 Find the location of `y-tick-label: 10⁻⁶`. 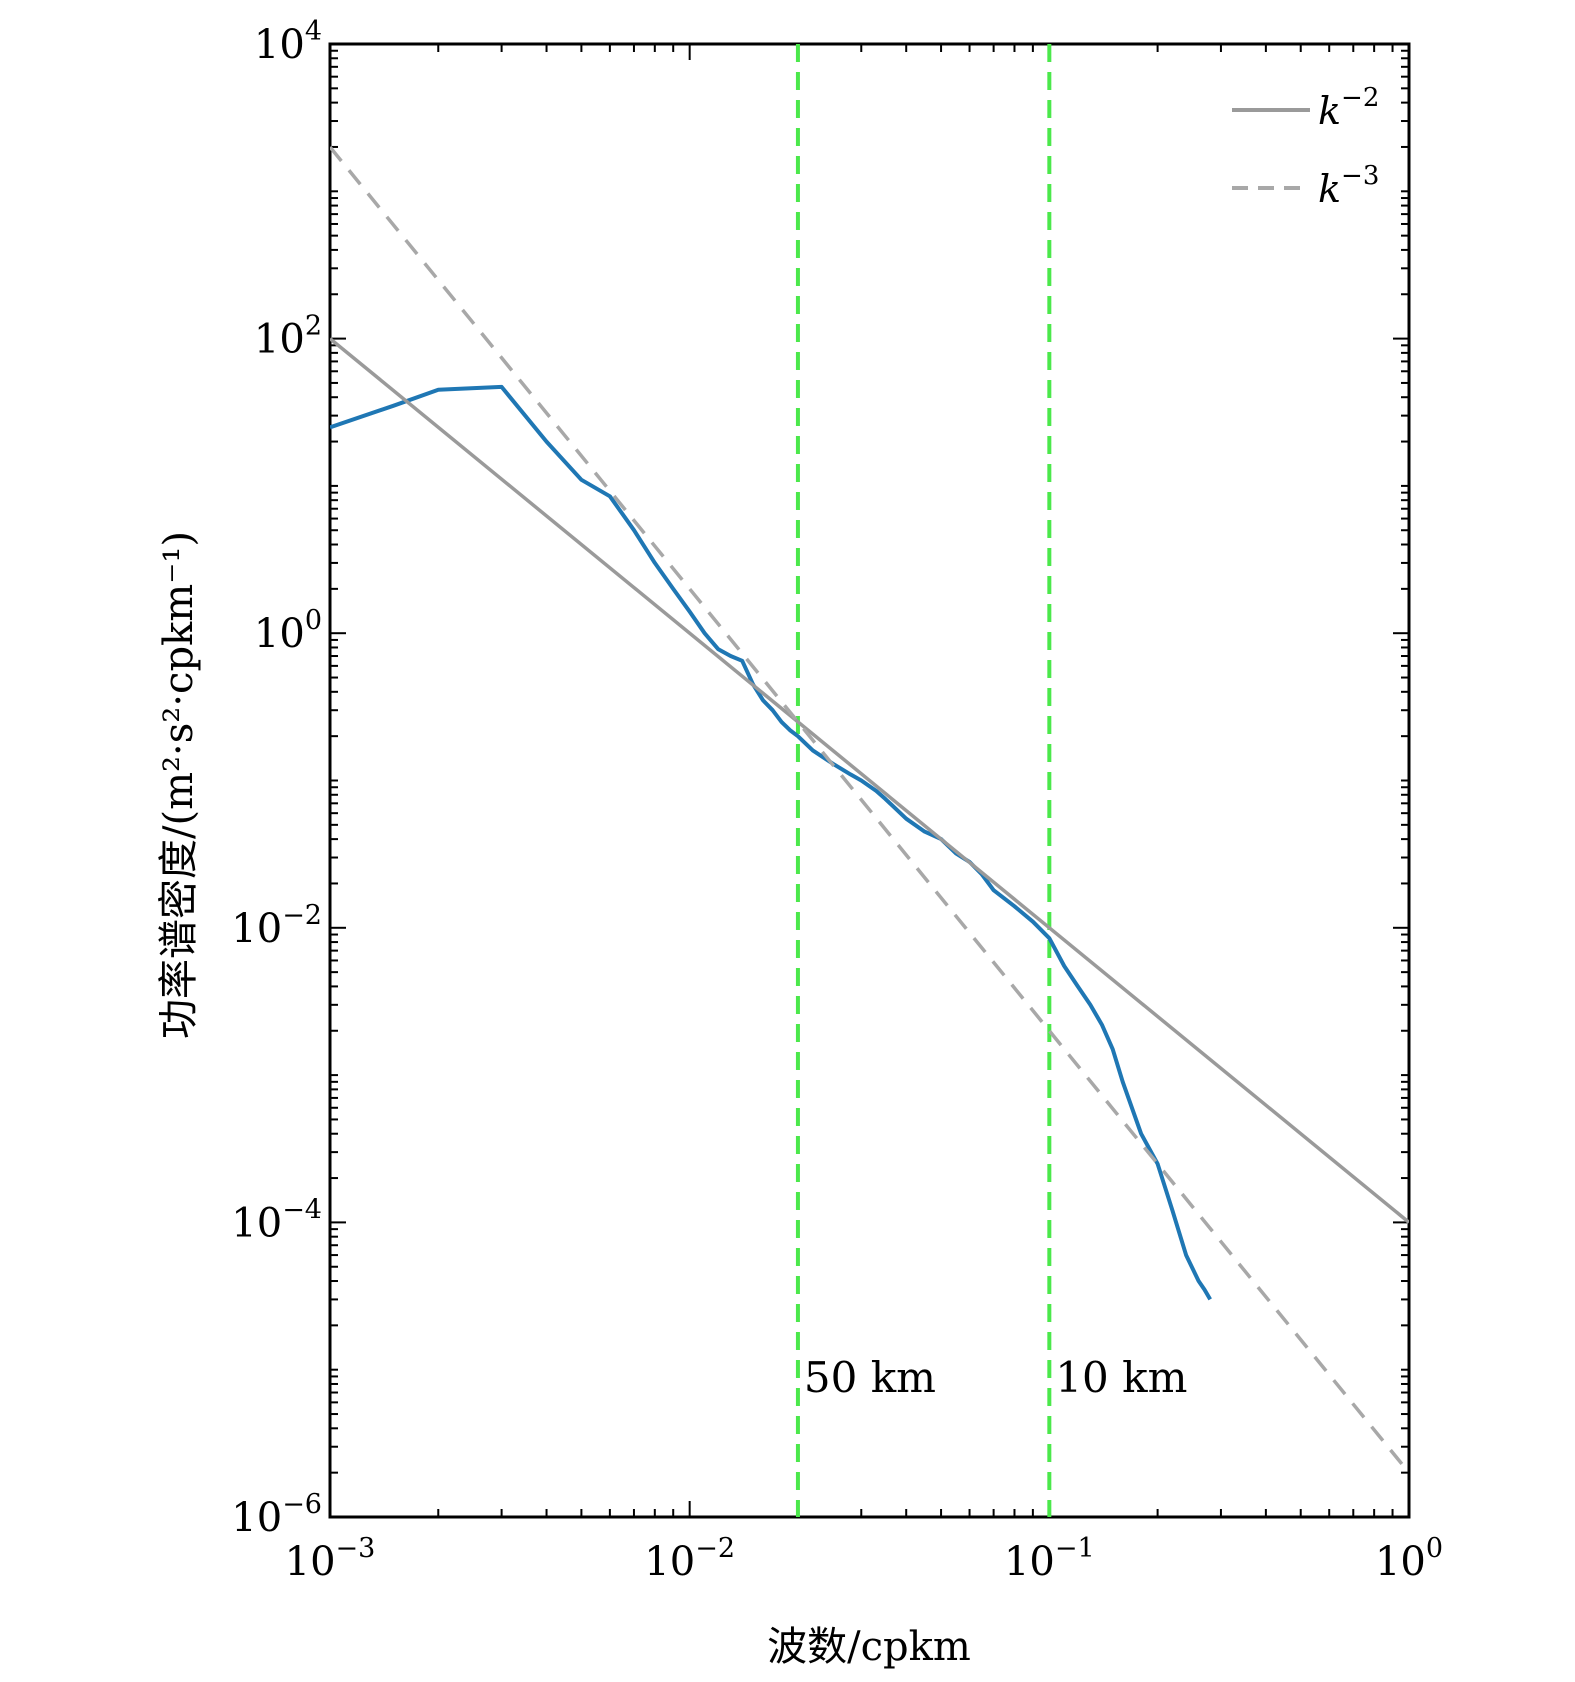

y-tick-label: 10⁻⁶ is located at coordinates (276, 1515).